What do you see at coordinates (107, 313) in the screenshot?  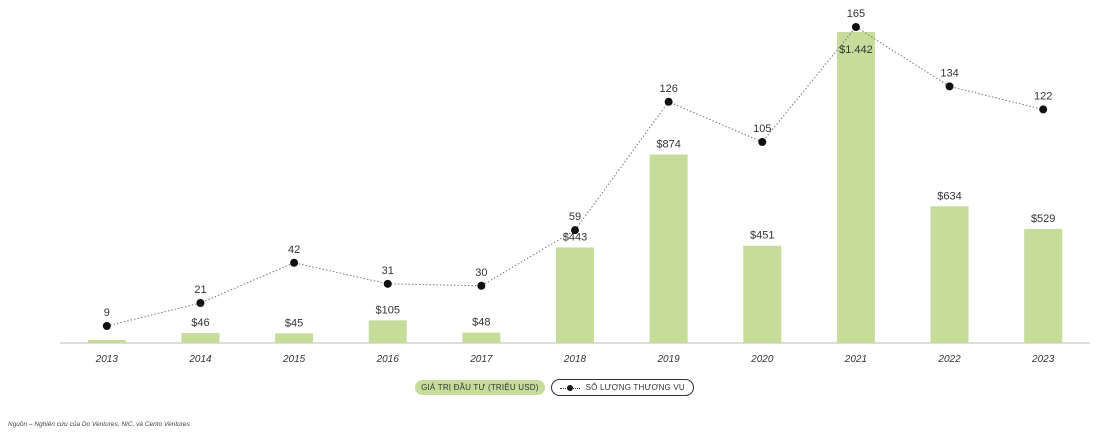 I see `deal-value-label-2013: 9` at bounding box center [107, 313].